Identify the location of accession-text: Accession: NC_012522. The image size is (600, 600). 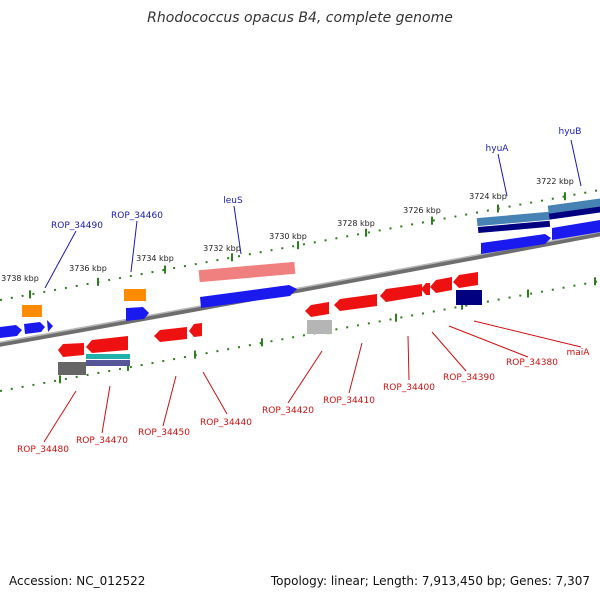
(77, 581).